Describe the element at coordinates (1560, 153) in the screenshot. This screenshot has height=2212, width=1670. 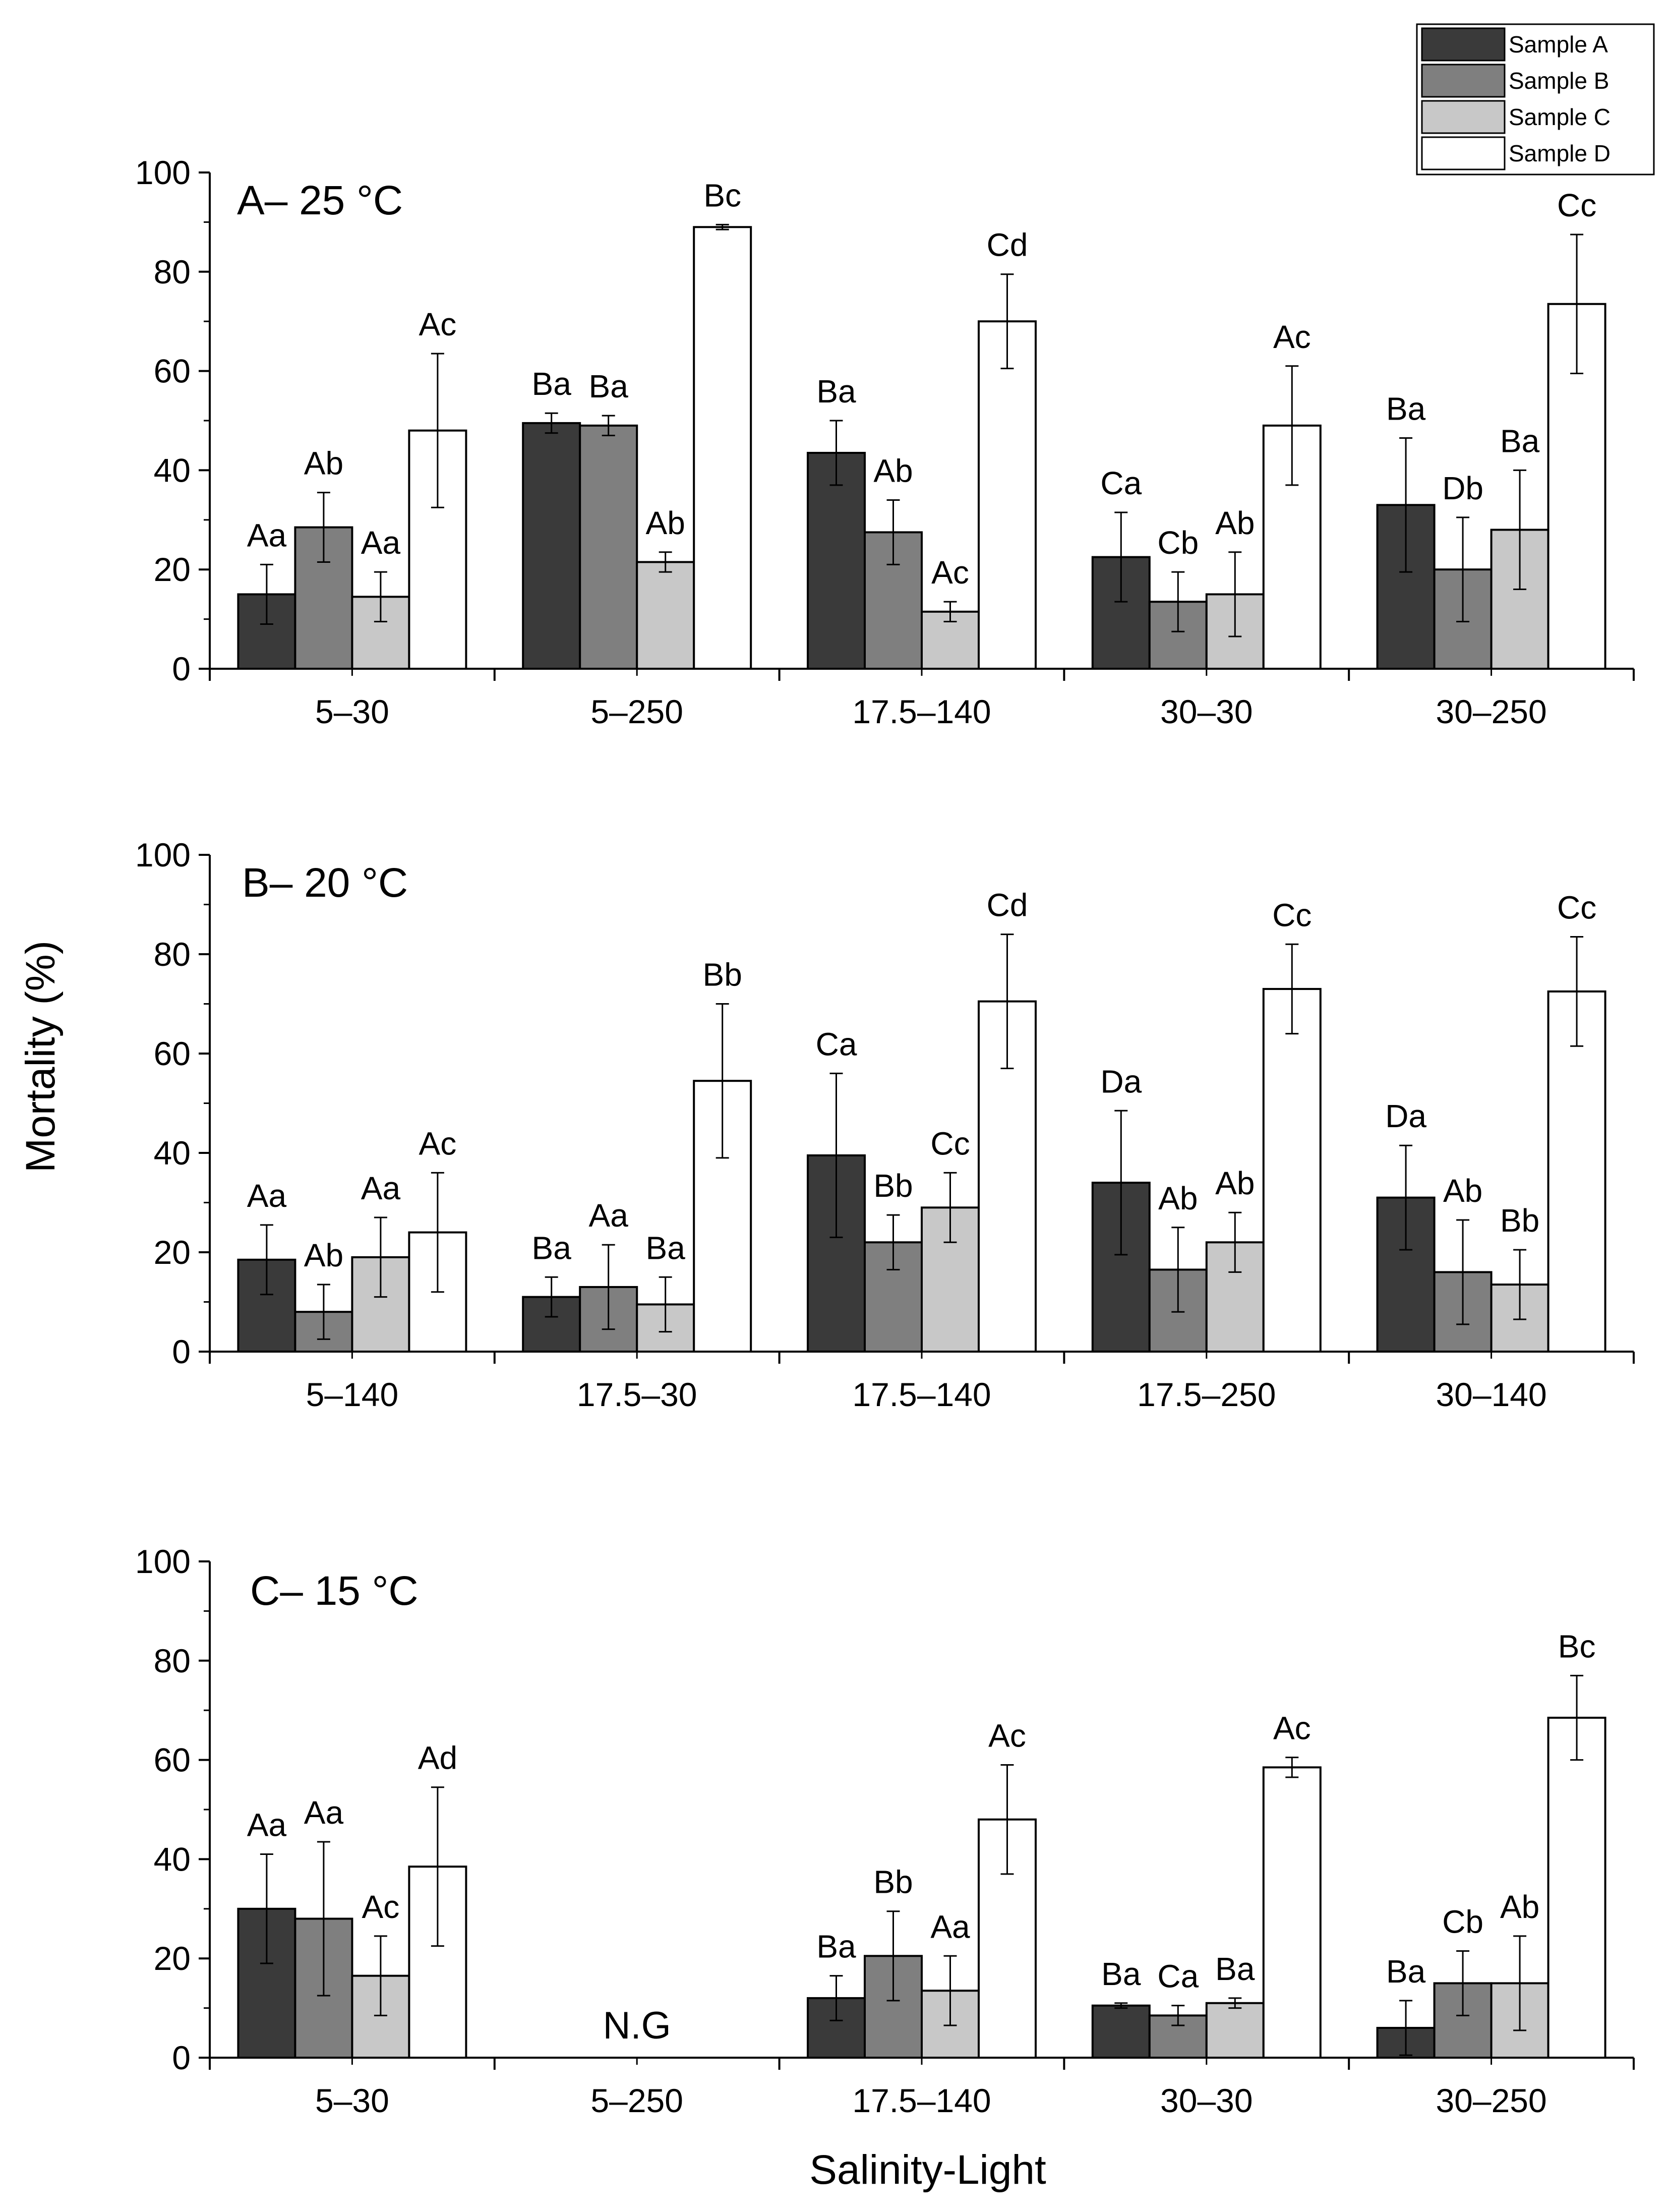
I see `legend-label-sample-d: Sample D` at that location.